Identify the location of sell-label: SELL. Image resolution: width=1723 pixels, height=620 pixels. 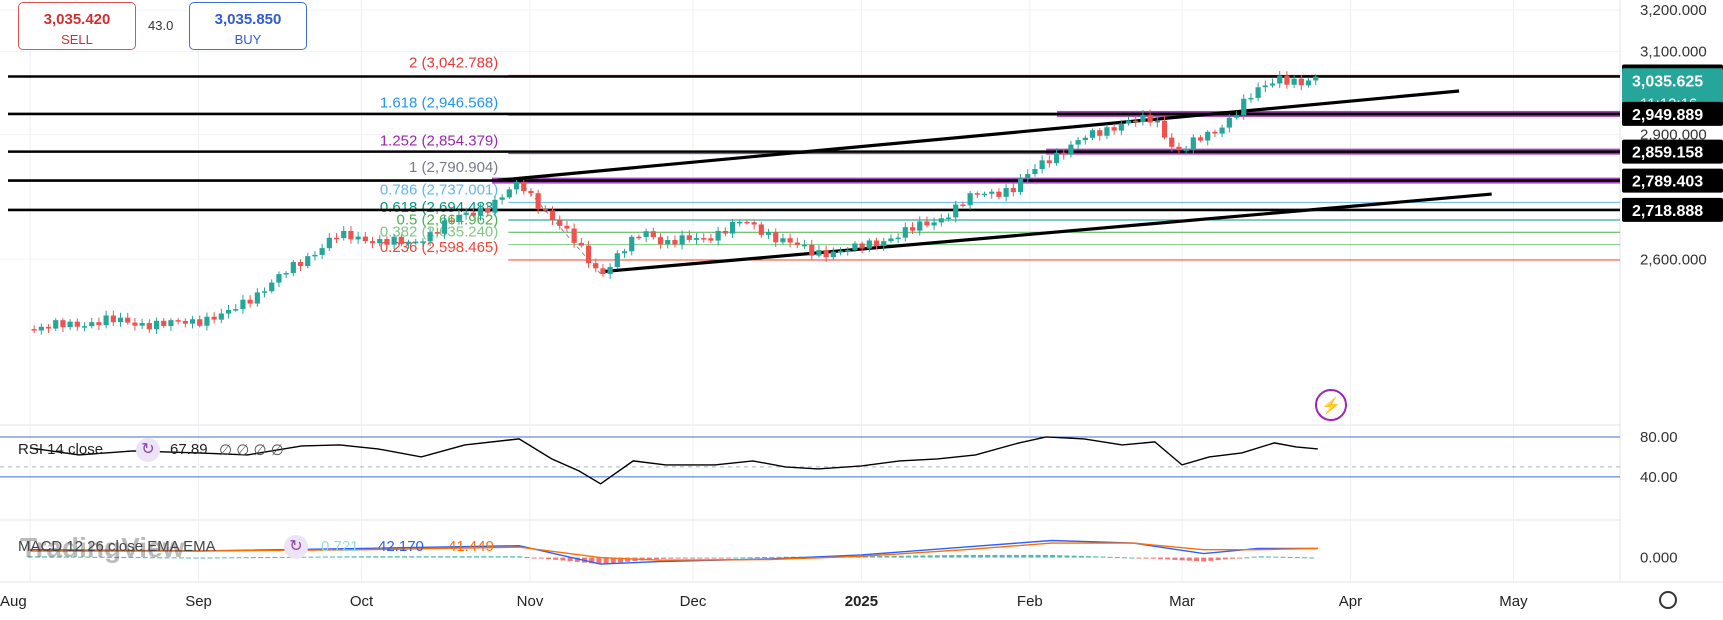
(77, 39).